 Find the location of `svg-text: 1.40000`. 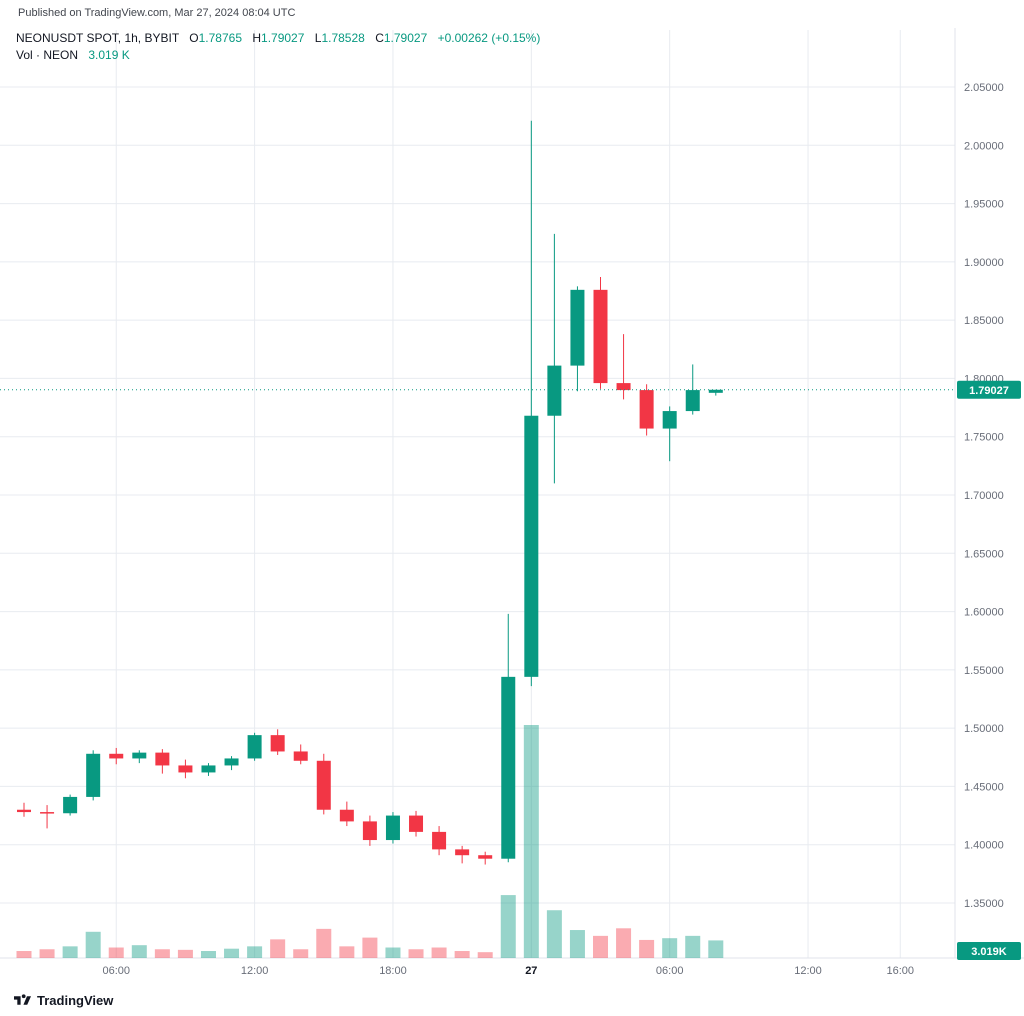

svg-text: 1.40000 is located at coordinates (984, 846).